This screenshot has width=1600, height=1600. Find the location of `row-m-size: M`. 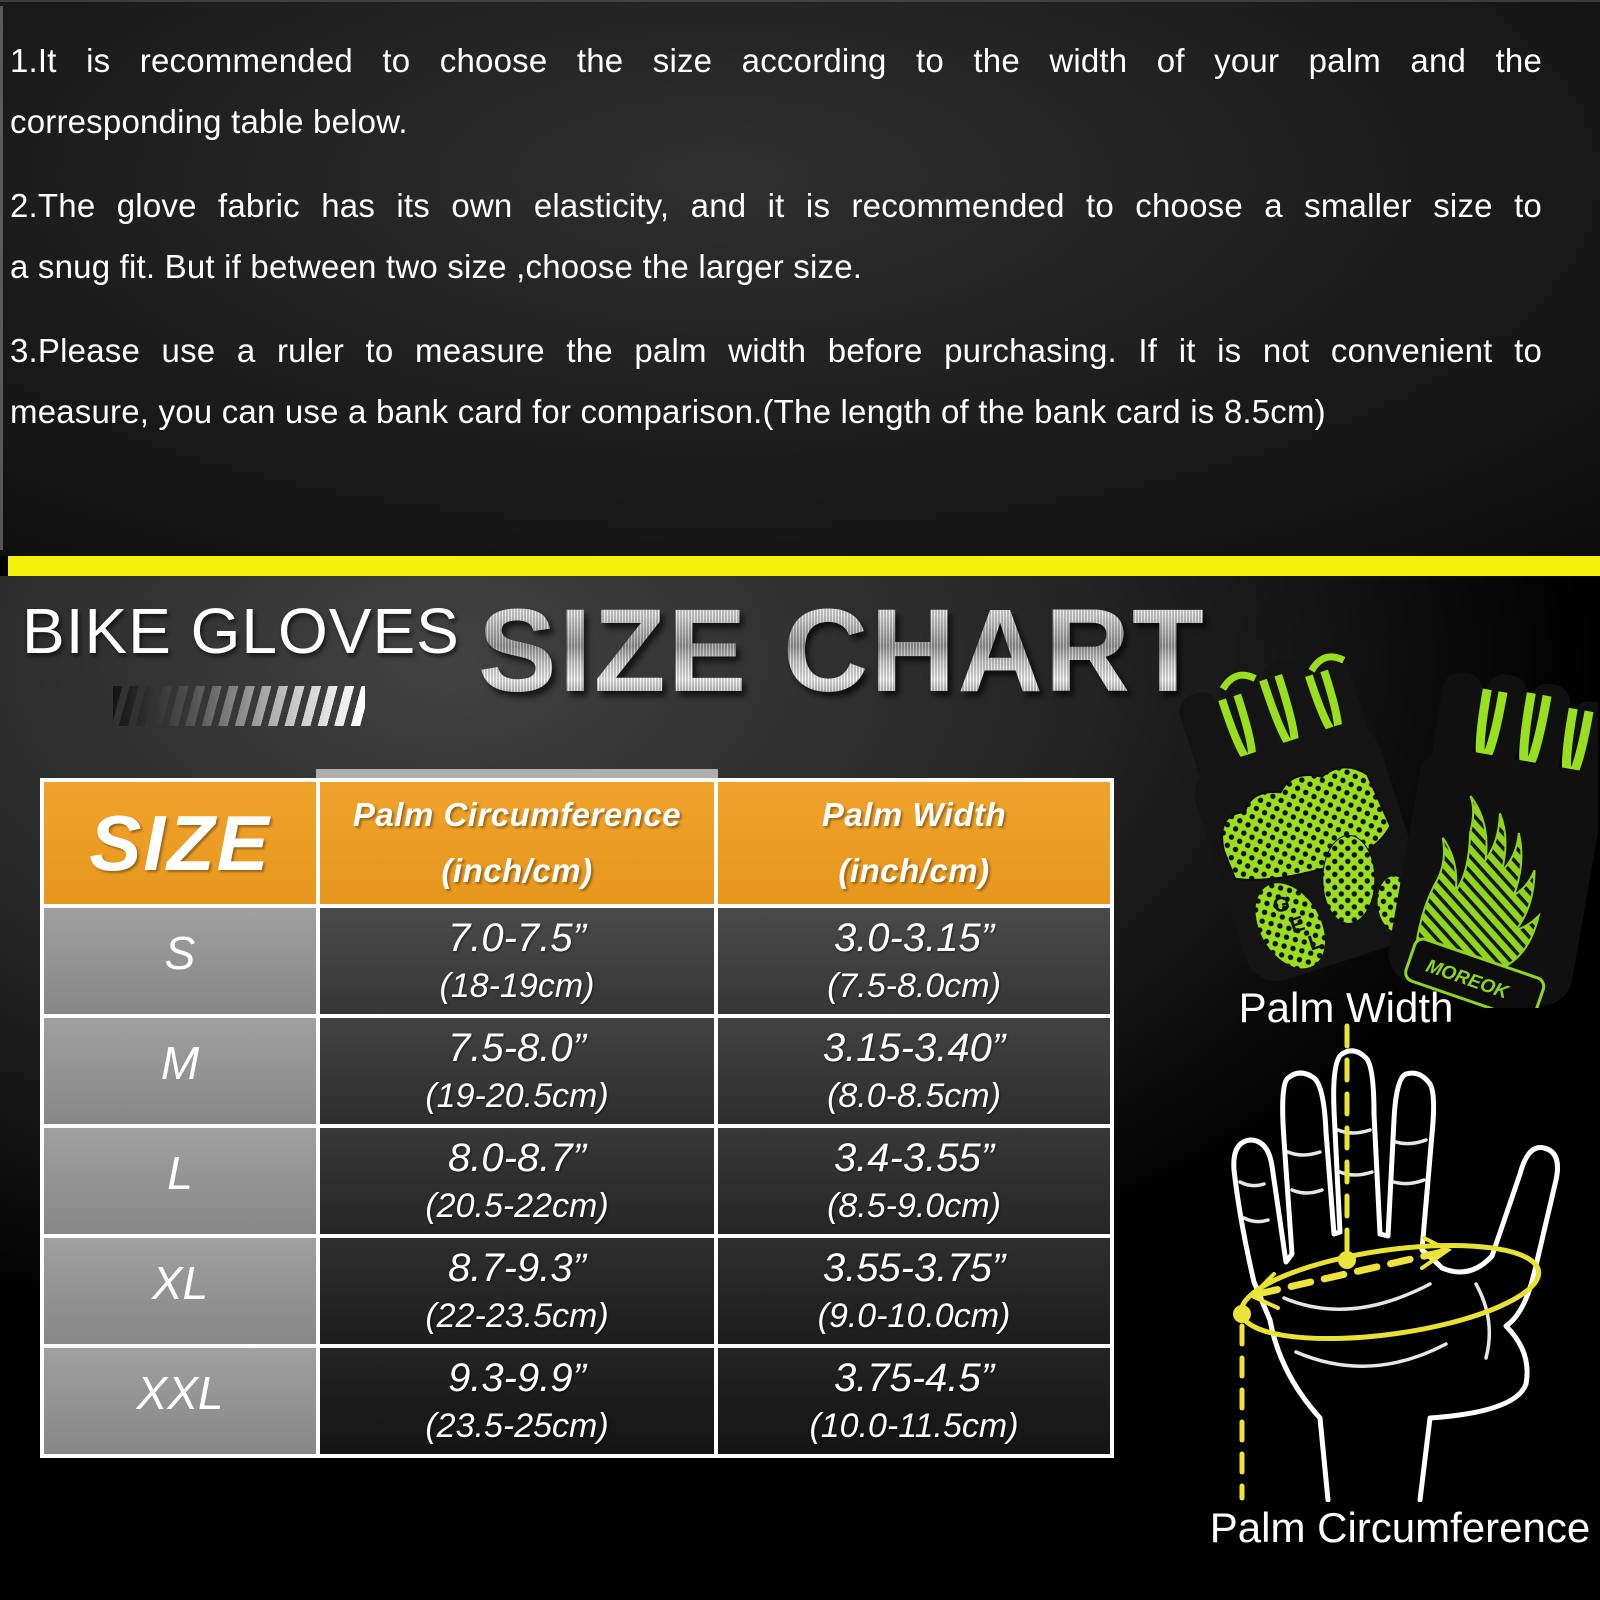

row-m-size: M is located at coordinates (180, 1071).